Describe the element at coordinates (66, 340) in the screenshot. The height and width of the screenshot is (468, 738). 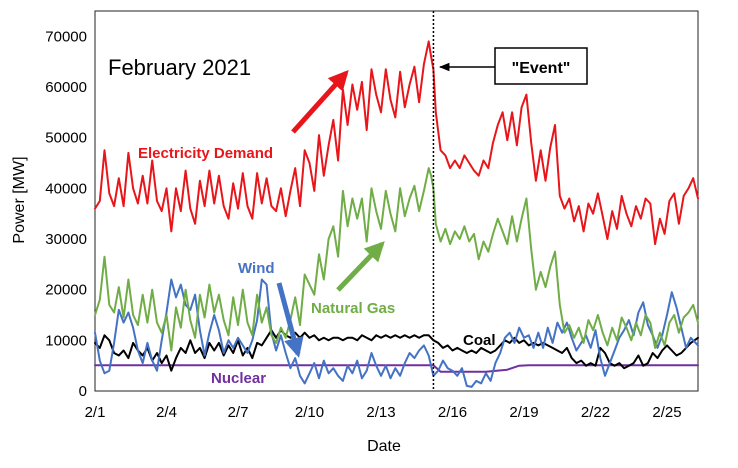
I see `y-tick-label: 10000` at that location.